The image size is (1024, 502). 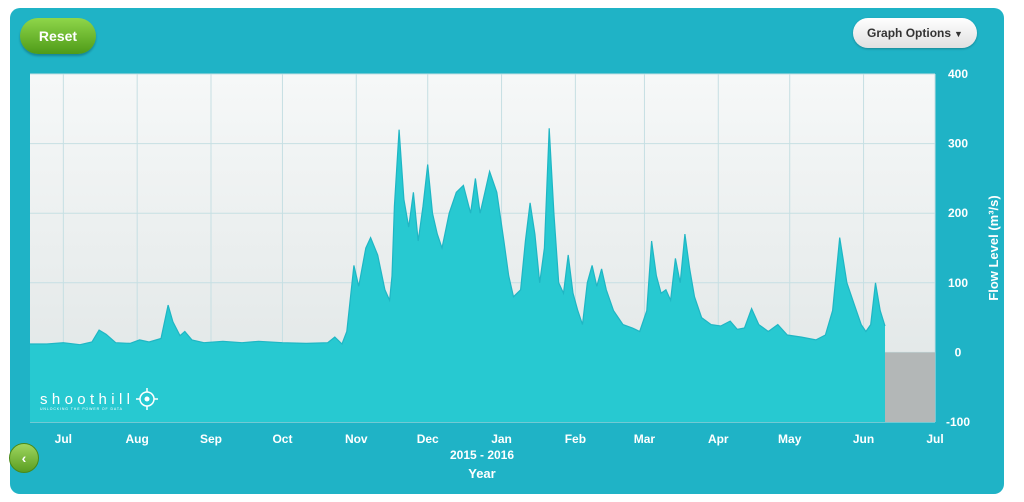 I want to click on x-tick-label: May, so click(x=790, y=439).